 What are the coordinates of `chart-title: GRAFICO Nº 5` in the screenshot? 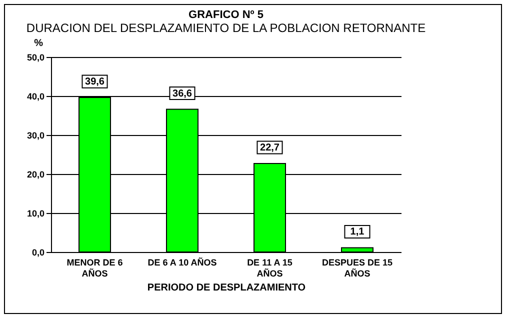 It's located at (226, 15).